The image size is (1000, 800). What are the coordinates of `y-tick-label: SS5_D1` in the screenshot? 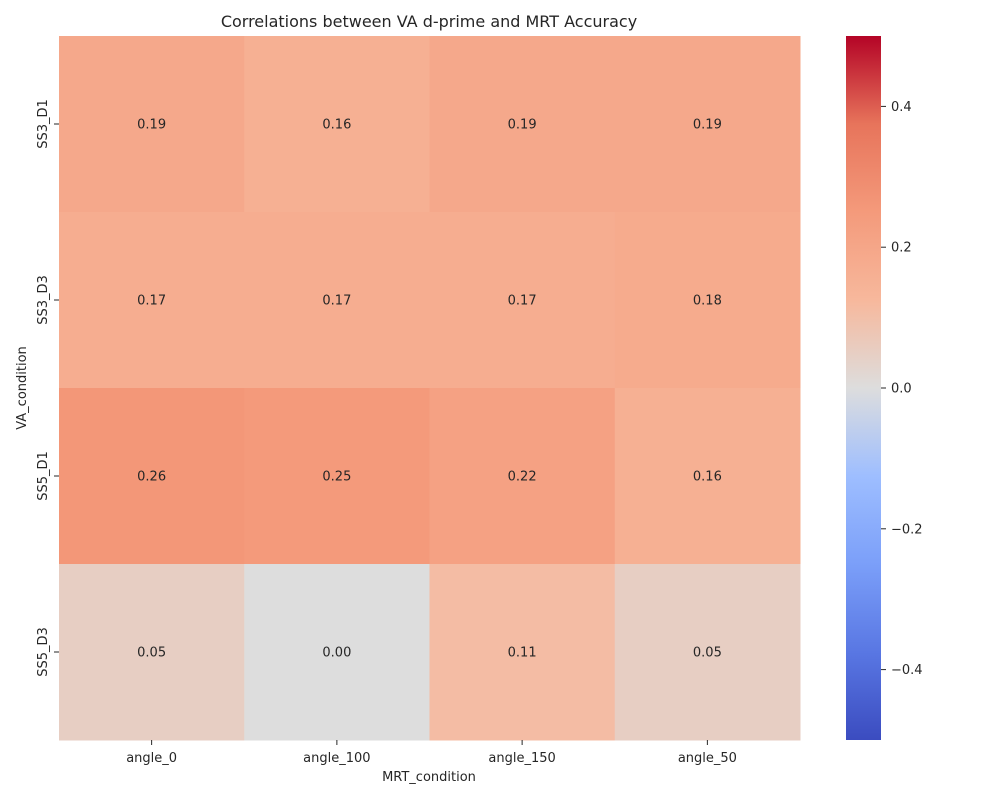 It's located at (43, 476).